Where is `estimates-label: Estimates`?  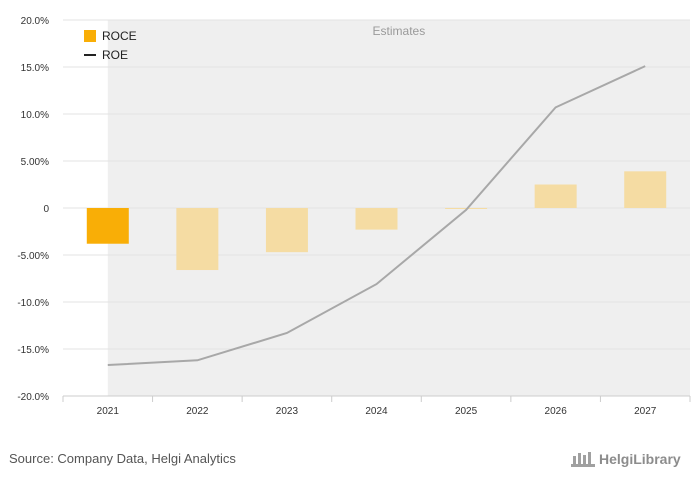
estimates-label: Estimates is located at coordinates (399, 31).